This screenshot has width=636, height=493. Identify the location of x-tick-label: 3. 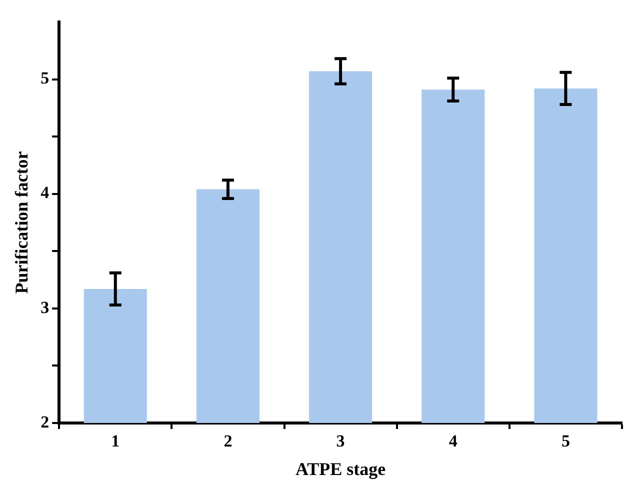
(340, 441).